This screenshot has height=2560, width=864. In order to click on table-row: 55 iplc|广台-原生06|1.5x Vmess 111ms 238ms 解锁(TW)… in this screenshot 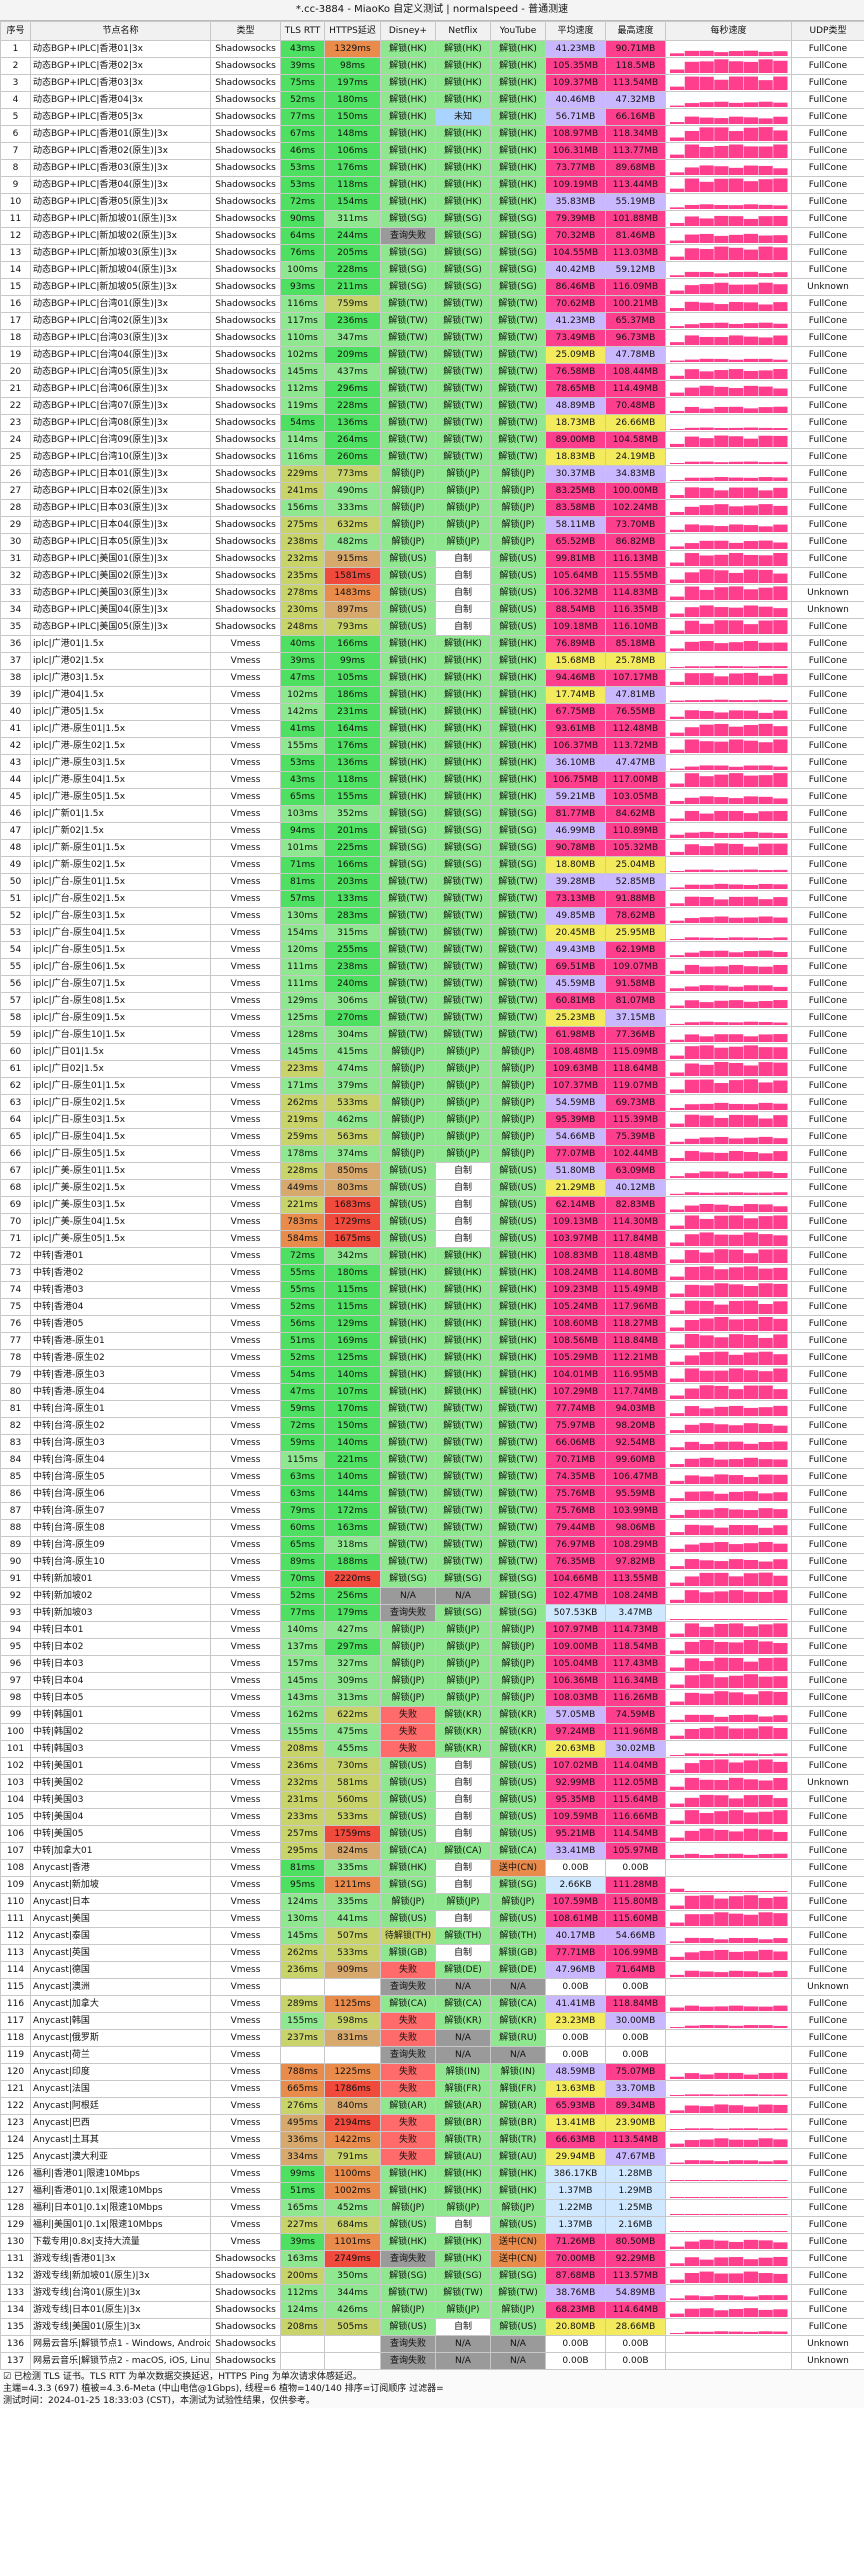, I will do `click(432, 967)`.